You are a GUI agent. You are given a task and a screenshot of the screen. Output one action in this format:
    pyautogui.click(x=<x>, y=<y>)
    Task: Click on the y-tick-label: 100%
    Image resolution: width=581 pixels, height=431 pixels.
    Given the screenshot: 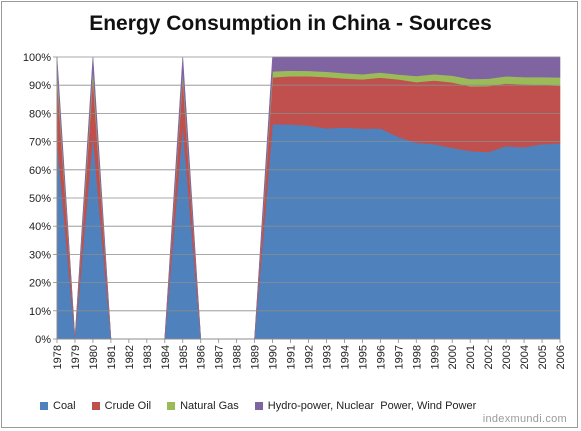 What is the action you would take?
    pyautogui.click(x=37, y=58)
    